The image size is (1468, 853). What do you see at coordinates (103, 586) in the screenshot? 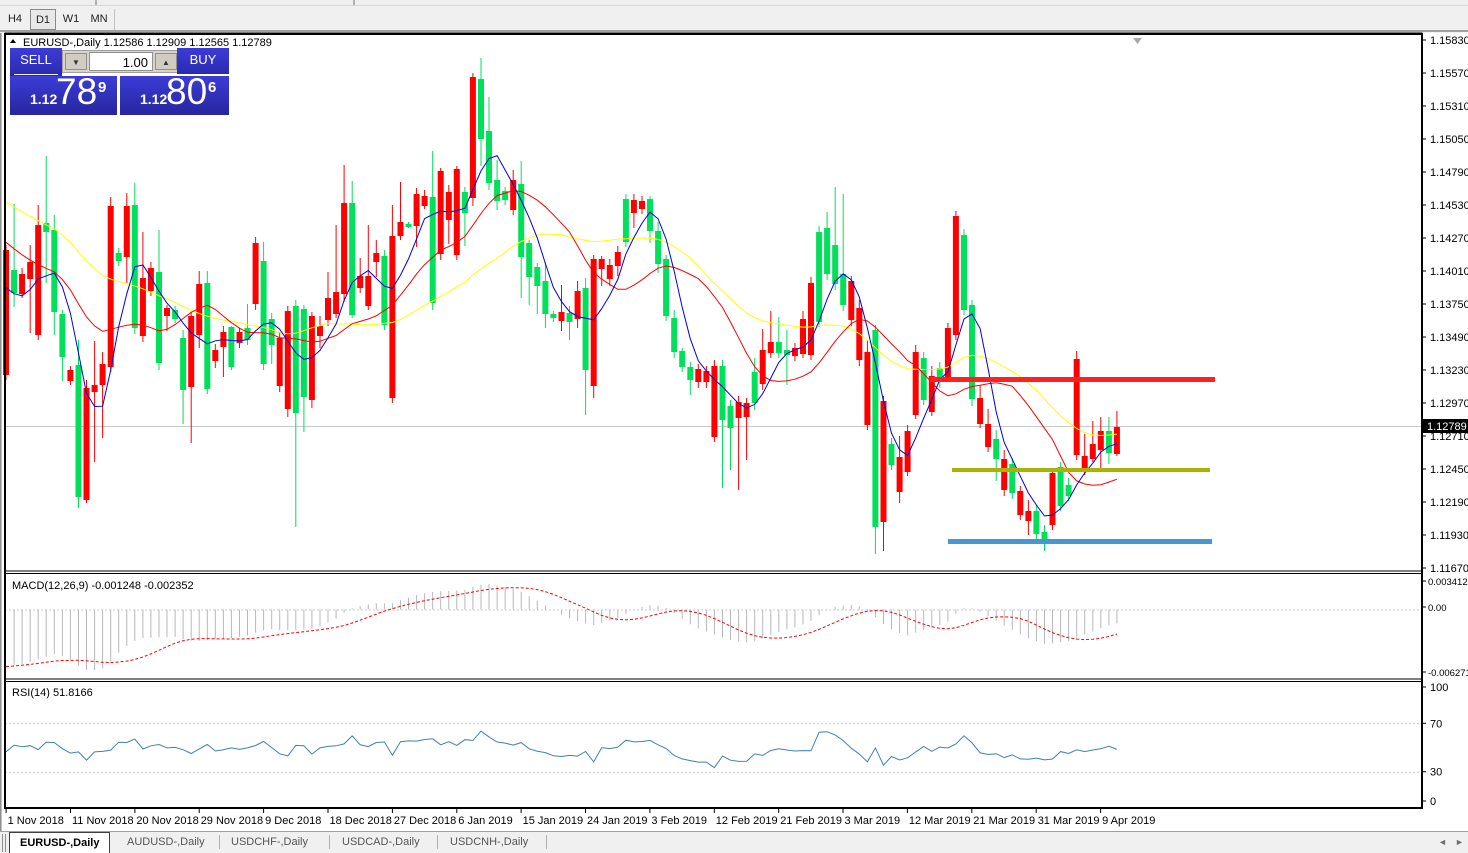
I see `svg-text:MACD(12,26,9) -0.001248 -0.002: MACD(12,26,9) -0.001248 -0.002352` at bounding box center [103, 586].